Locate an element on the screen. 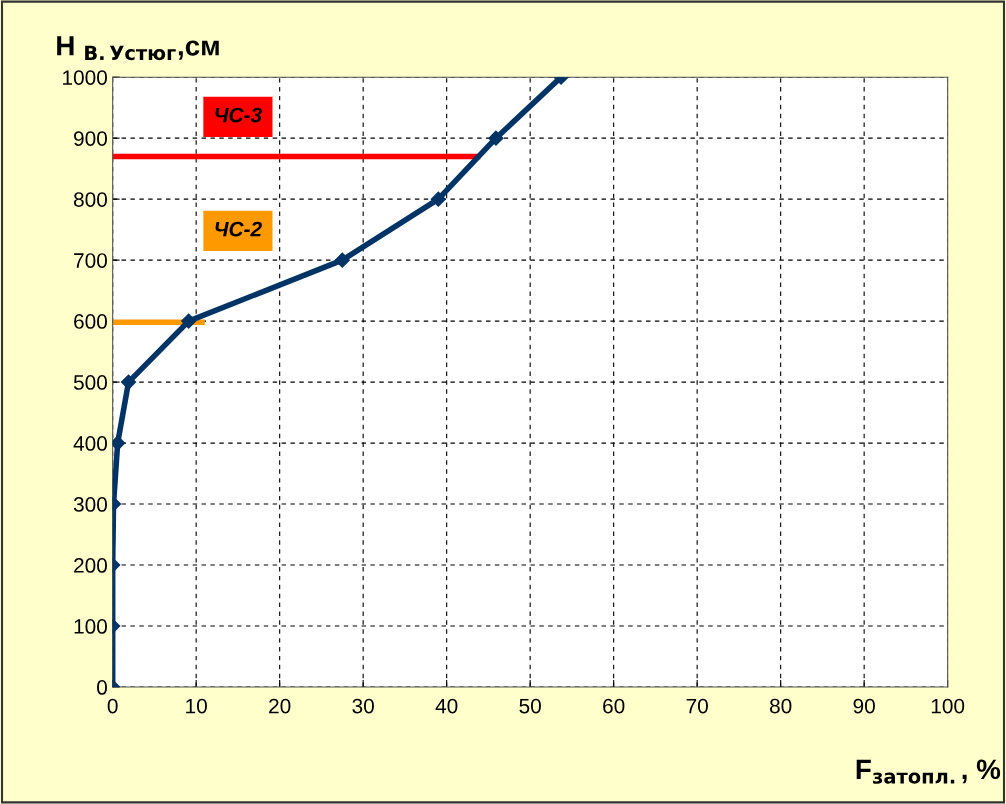  y-axis-title: H $_{В.Устюг}$,см is located at coordinates (138, 48).